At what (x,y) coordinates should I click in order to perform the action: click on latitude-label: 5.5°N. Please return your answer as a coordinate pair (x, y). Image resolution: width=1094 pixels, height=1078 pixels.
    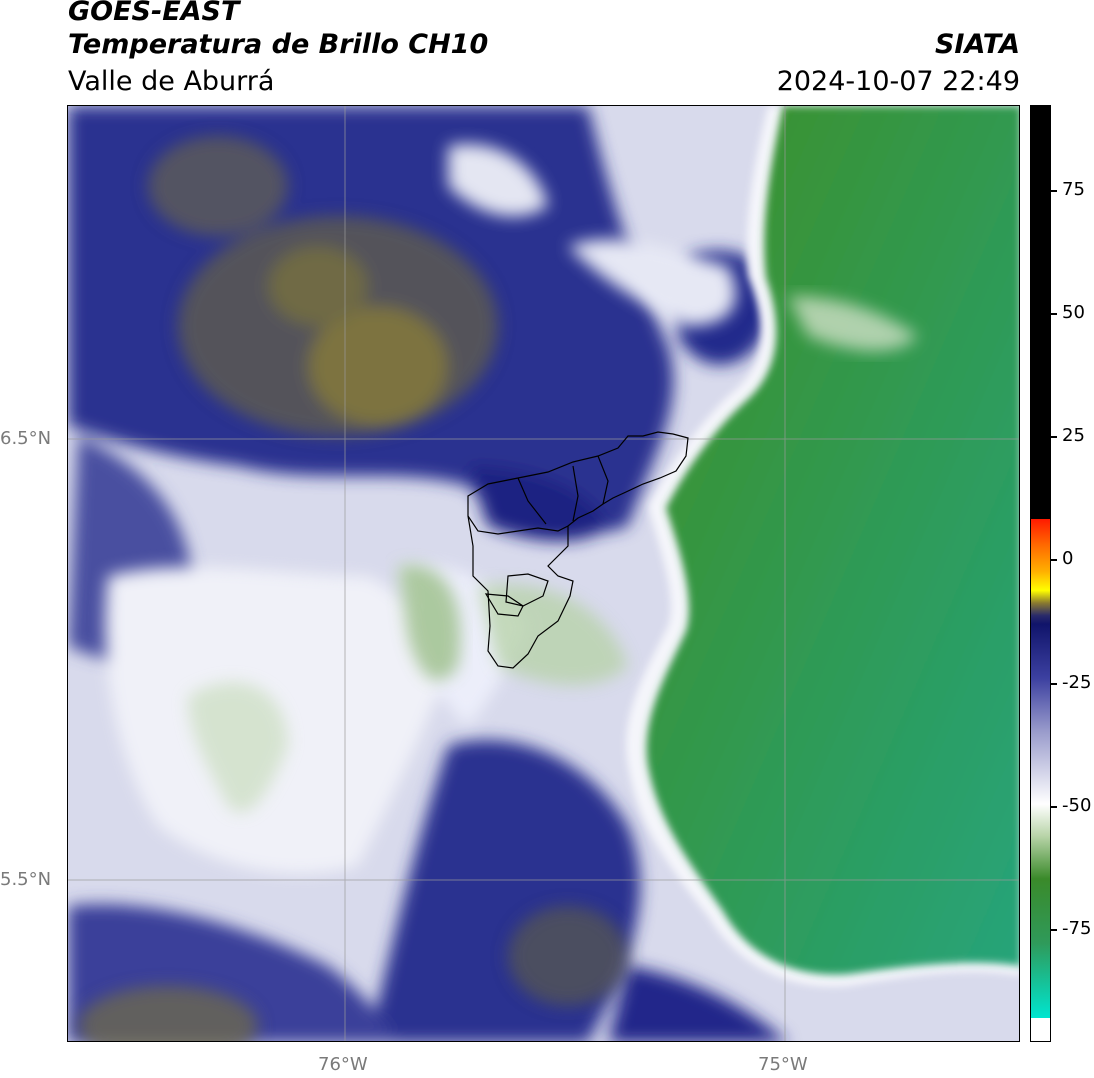
    Looking at the image, I should click on (26, 879).